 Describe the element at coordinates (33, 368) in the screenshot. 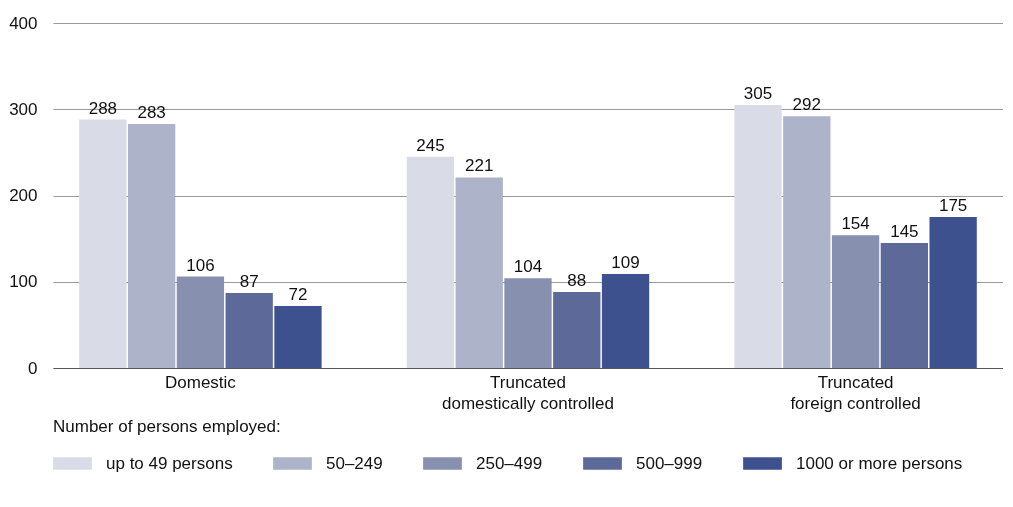

I see `y-tick-label: 0` at that location.